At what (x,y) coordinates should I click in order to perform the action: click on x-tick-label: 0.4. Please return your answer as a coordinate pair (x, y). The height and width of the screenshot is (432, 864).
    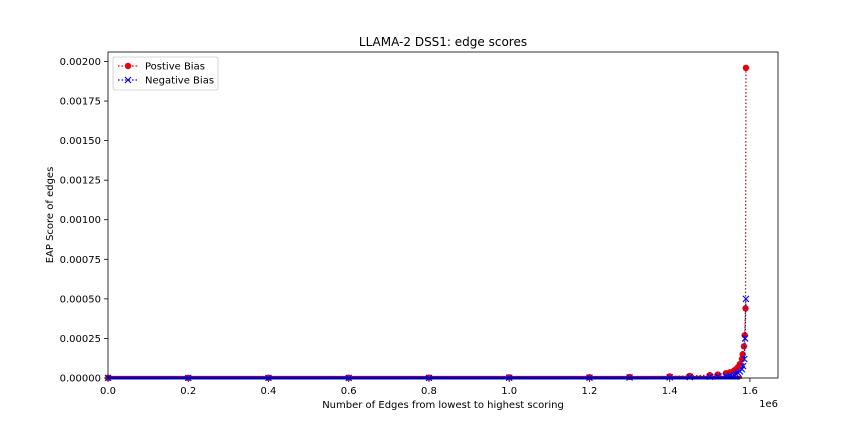
    Looking at the image, I should click on (269, 391).